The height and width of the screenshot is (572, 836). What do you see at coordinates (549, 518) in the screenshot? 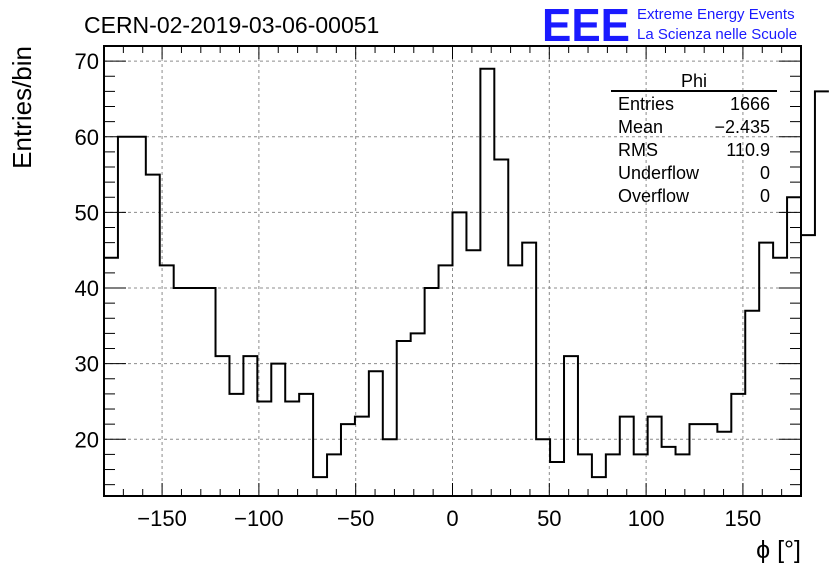
I see `x-tick-label: 50` at bounding box center [549, 518].